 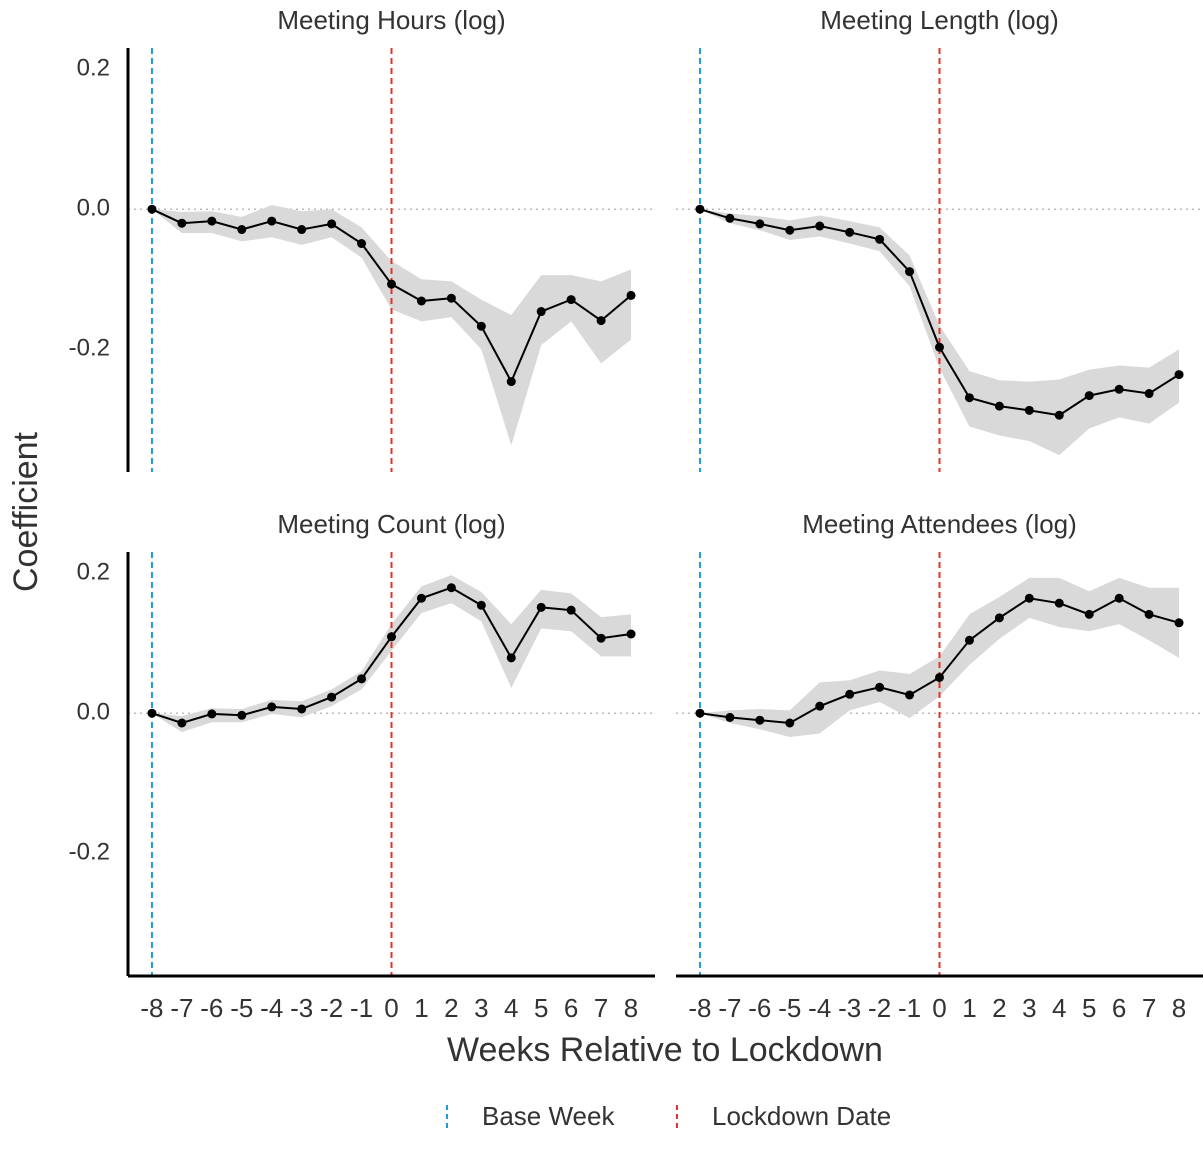 What do you see at coordinates (759, 1008) in the screenshot?
I see `x-tick-label: -6` at bounding box center [759, 1008].